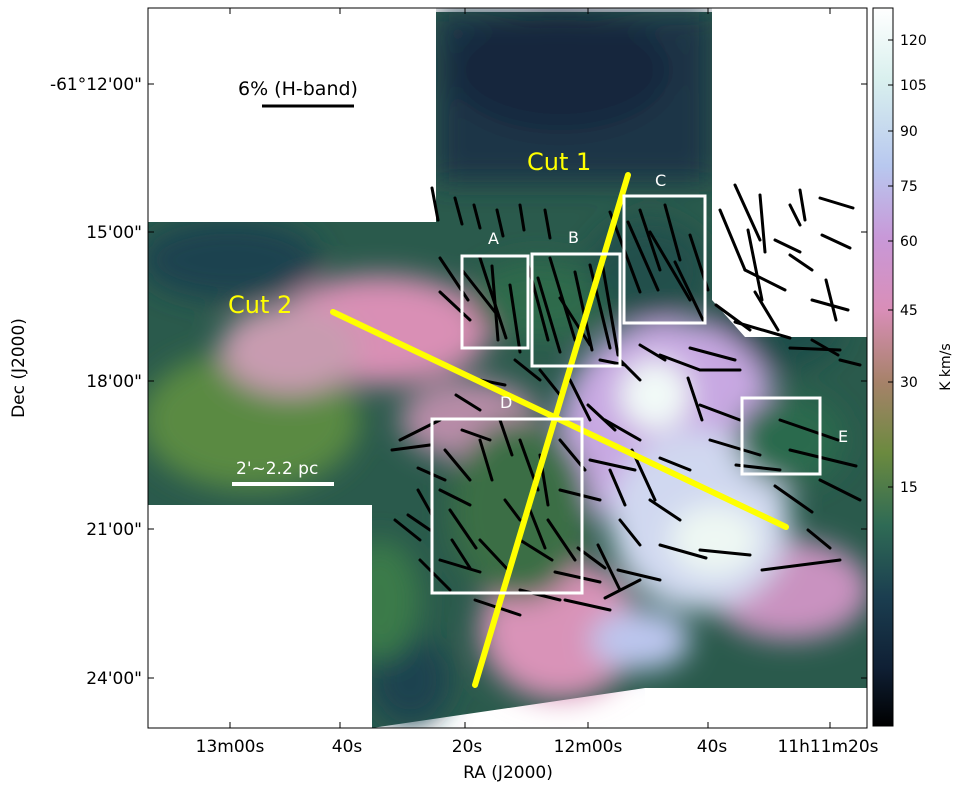  Describe the element at coordinates (843, 436) in the screenshot. I see `box-e-label: E` at that location.